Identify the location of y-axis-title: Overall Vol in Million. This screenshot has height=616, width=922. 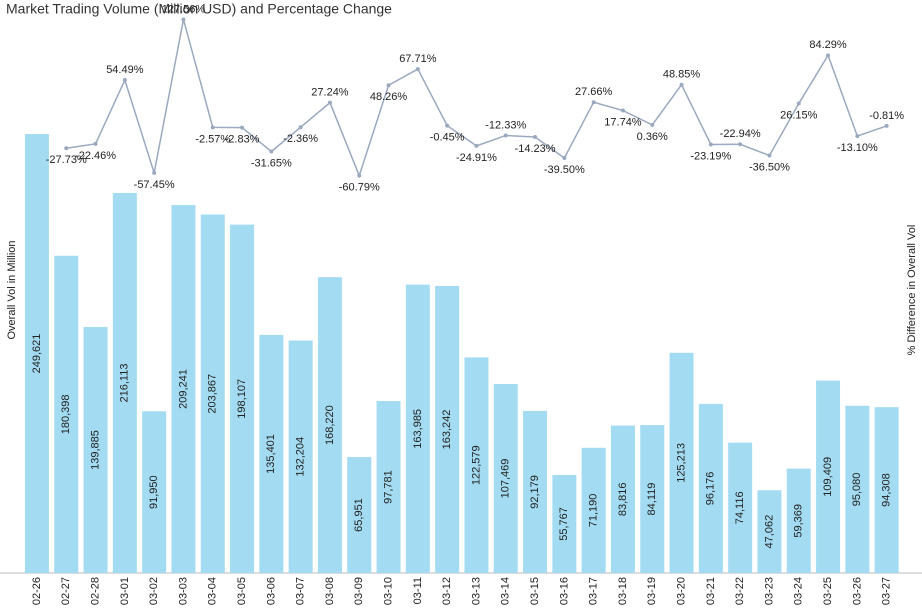
(12, 289).